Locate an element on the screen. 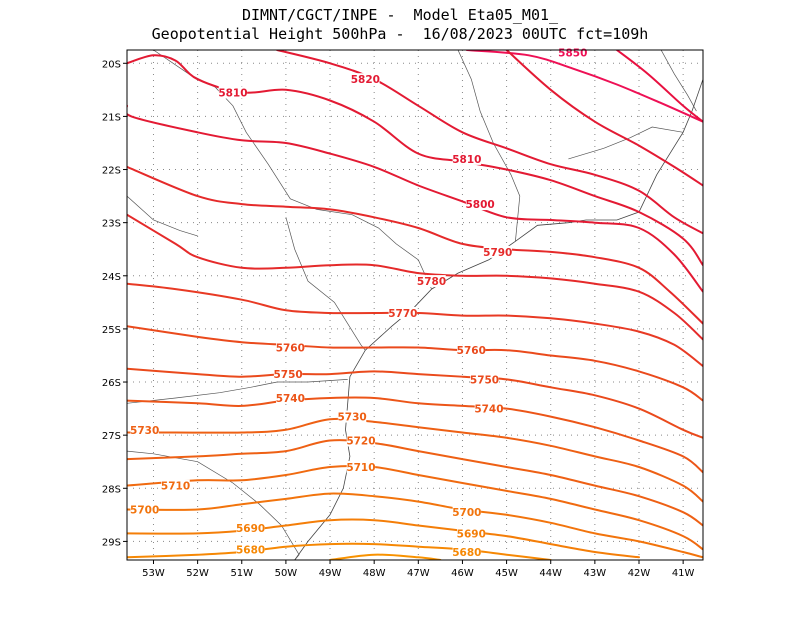 This screenshot has width=800, height=618. longitude-axis: 53W 52W 51W 50W 49W 48W 47W 46W 45W 44W 43W 42W 41W is located at coordinates (418, 569).